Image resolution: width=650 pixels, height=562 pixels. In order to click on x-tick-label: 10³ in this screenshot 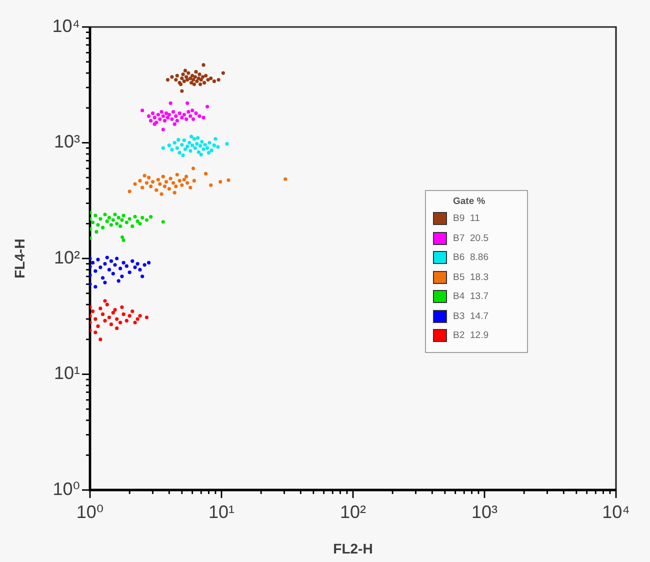, I will do `click(484, 512)`.